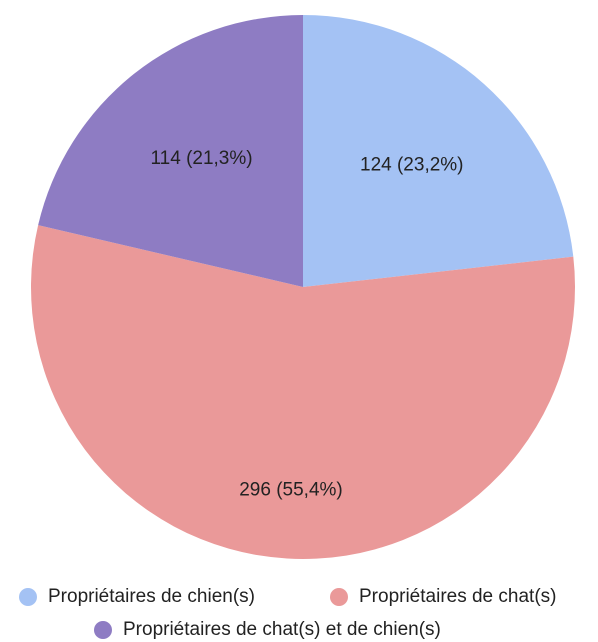  I want to click on slice-label: 114 (21,3%), so click(202, 158).